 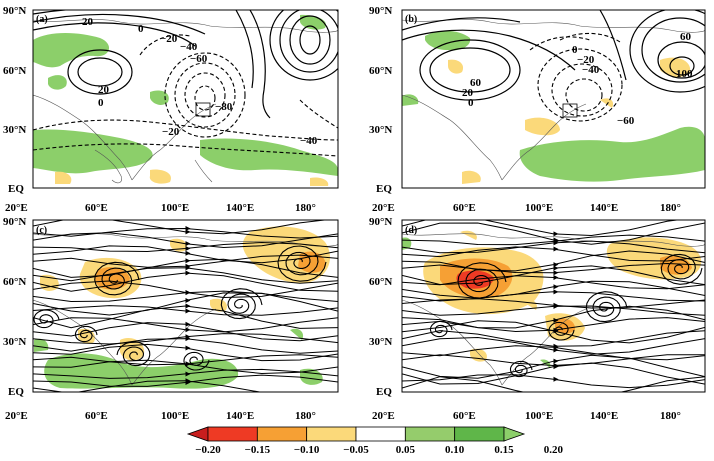 What do you see at coordinates (356, 450) in the screenshot?
I see `colorbar-tick-label: −0.05` at bounding box center [356, 450].